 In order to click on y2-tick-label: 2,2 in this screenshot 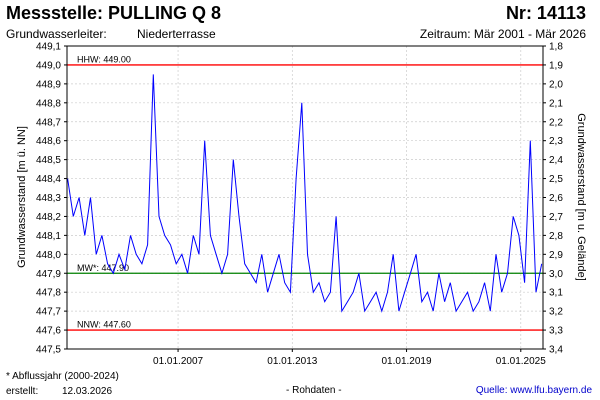, I will do `click(556, 122)`.